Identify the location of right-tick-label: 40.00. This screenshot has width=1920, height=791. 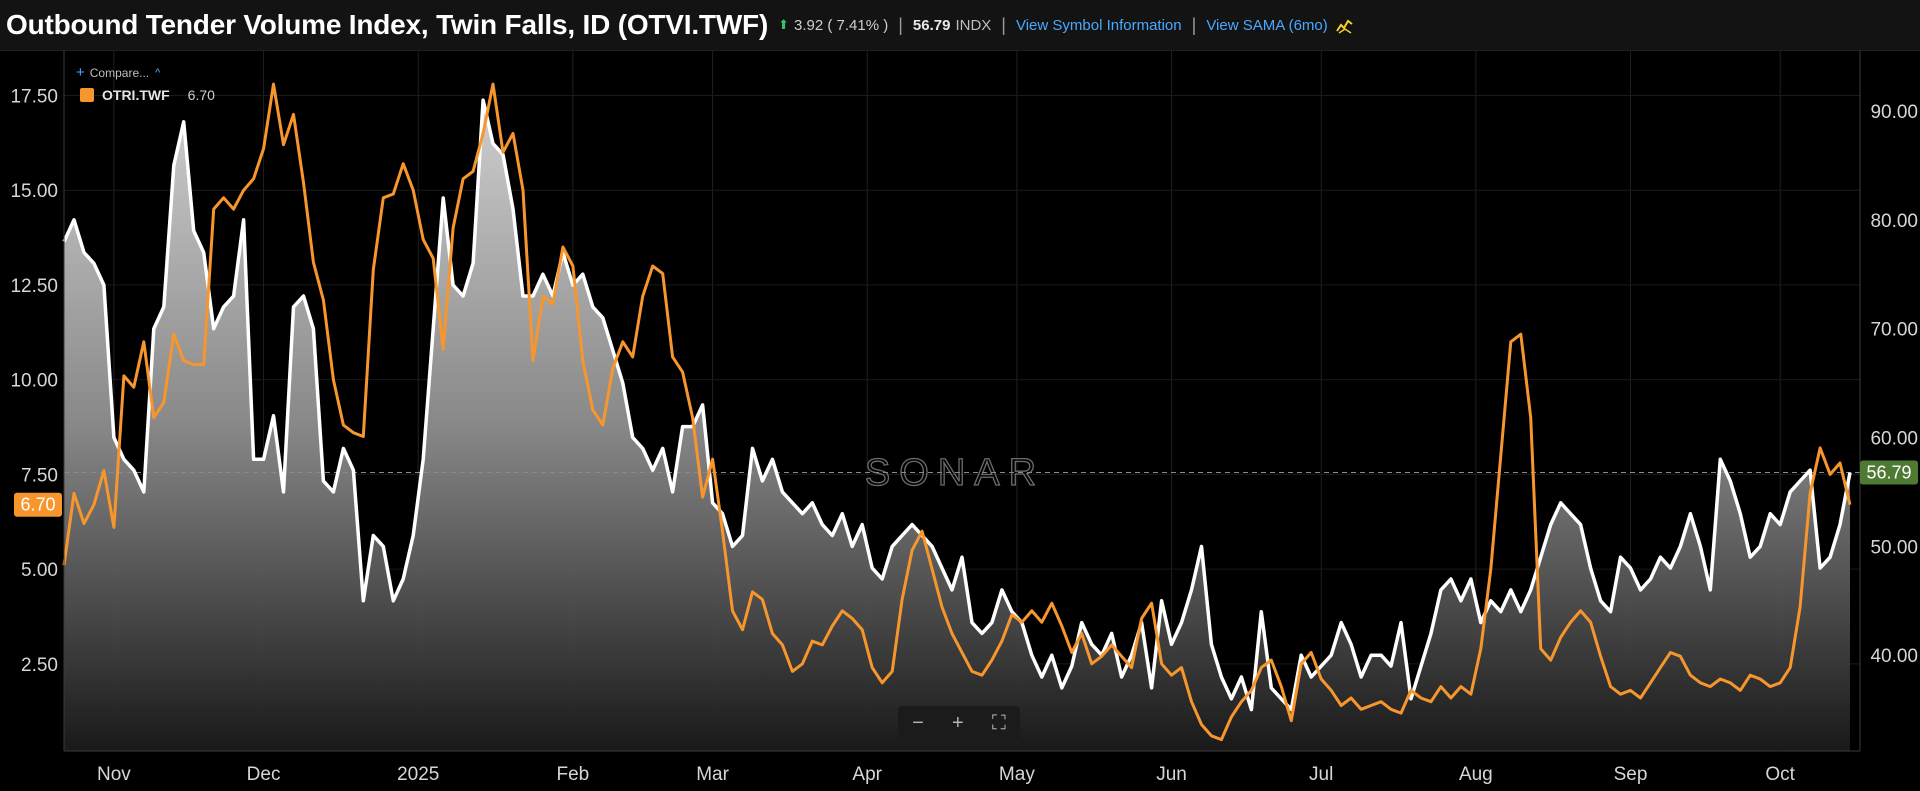
(1894, 656).